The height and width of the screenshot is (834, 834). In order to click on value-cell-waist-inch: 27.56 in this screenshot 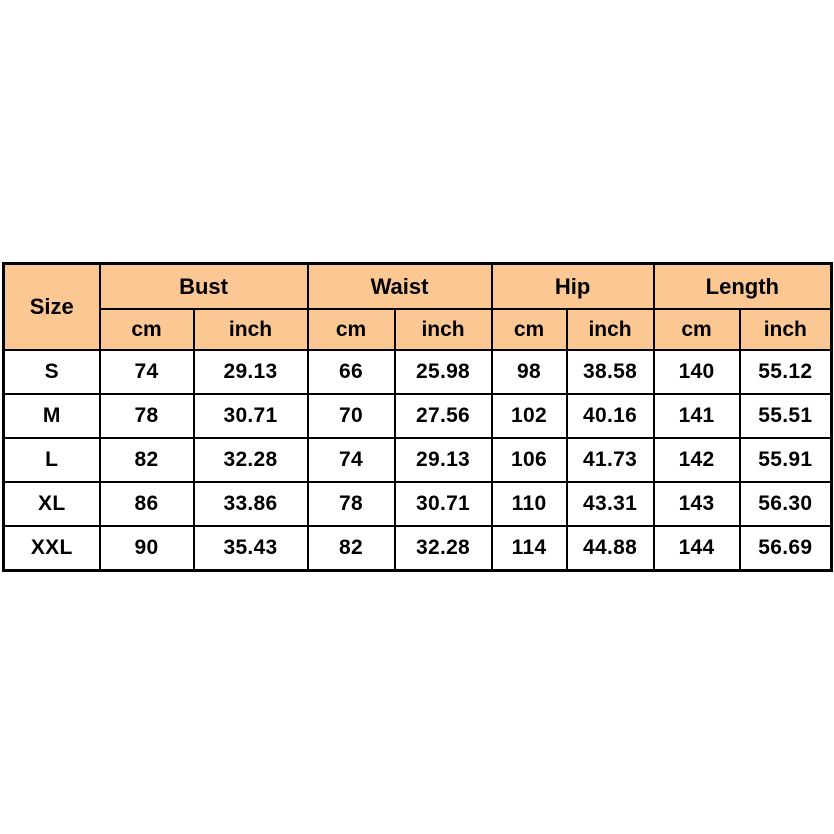, I will do `click(443, 416)`.